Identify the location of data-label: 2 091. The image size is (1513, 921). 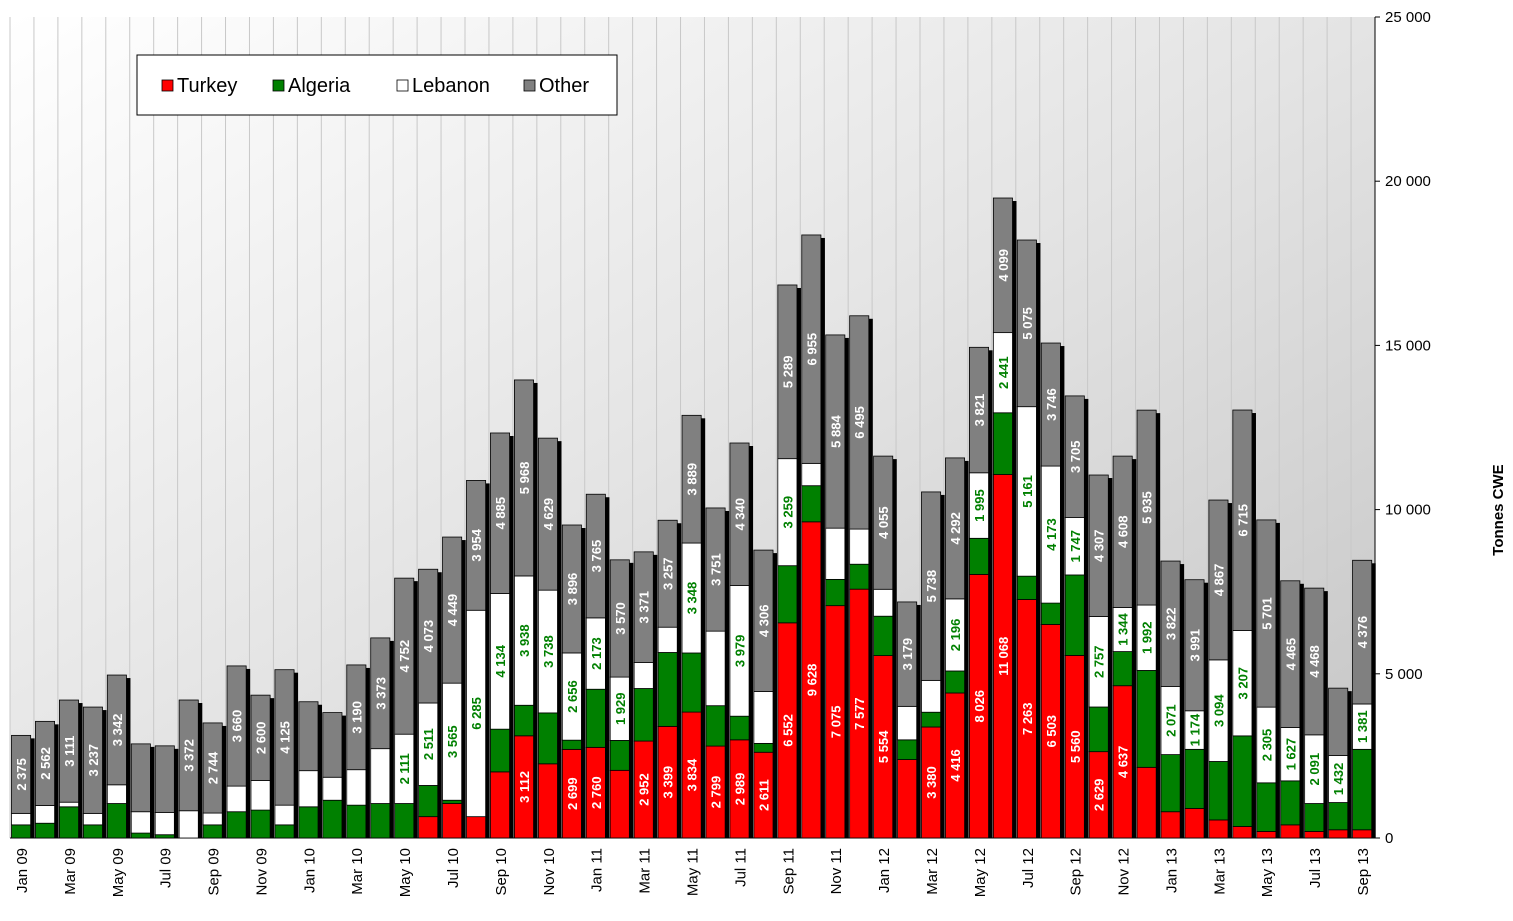
(1314, 769).